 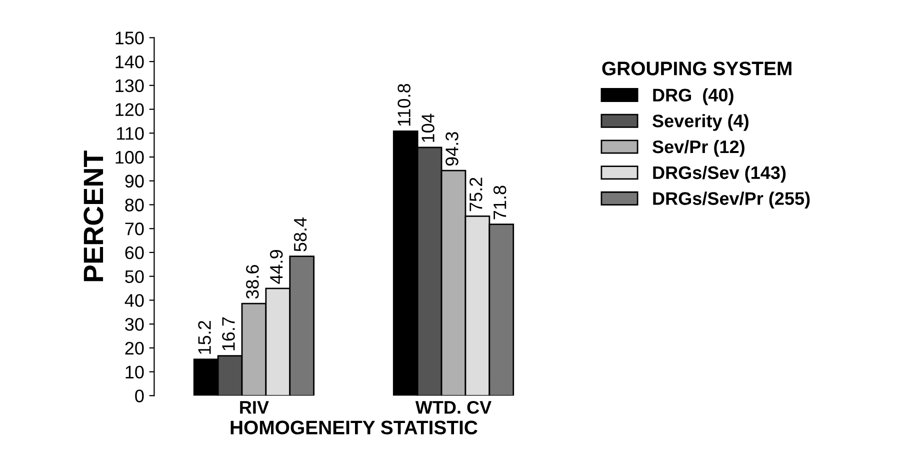 What do you see at coordinates (134, 229) in the screenshot?
I see `y-tick-label: 70` at bounding box center [134, 229].